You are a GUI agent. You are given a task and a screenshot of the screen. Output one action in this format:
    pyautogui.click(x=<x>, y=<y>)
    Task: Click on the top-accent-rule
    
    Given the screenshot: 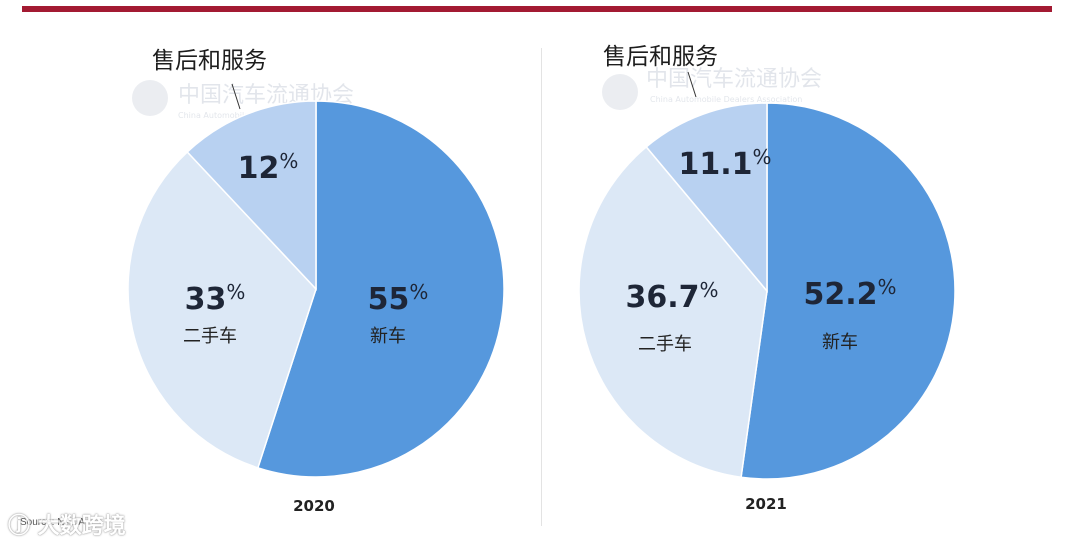 What is the action you would take?
    pyautogui.click(x=537, y=9)
    